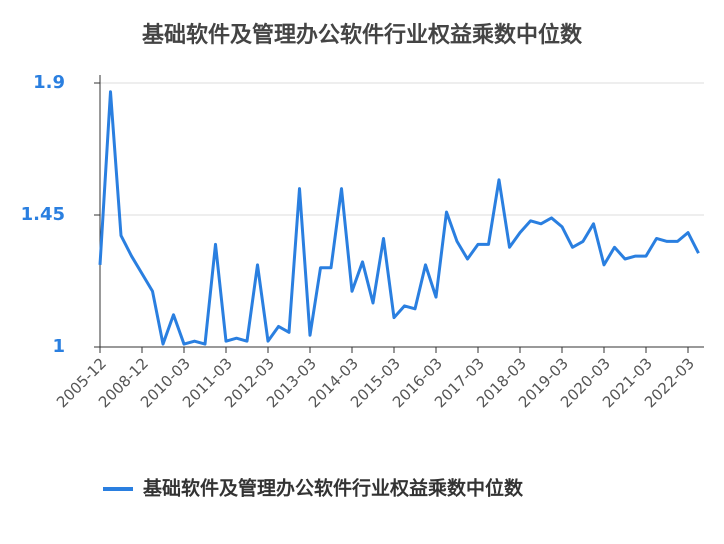 This screenshot has height=544, width=724. What do you see at coordinates (43, 214) in the screenshot?
I see `y-tick-label: 1.45` at bounding box center [43, 214].